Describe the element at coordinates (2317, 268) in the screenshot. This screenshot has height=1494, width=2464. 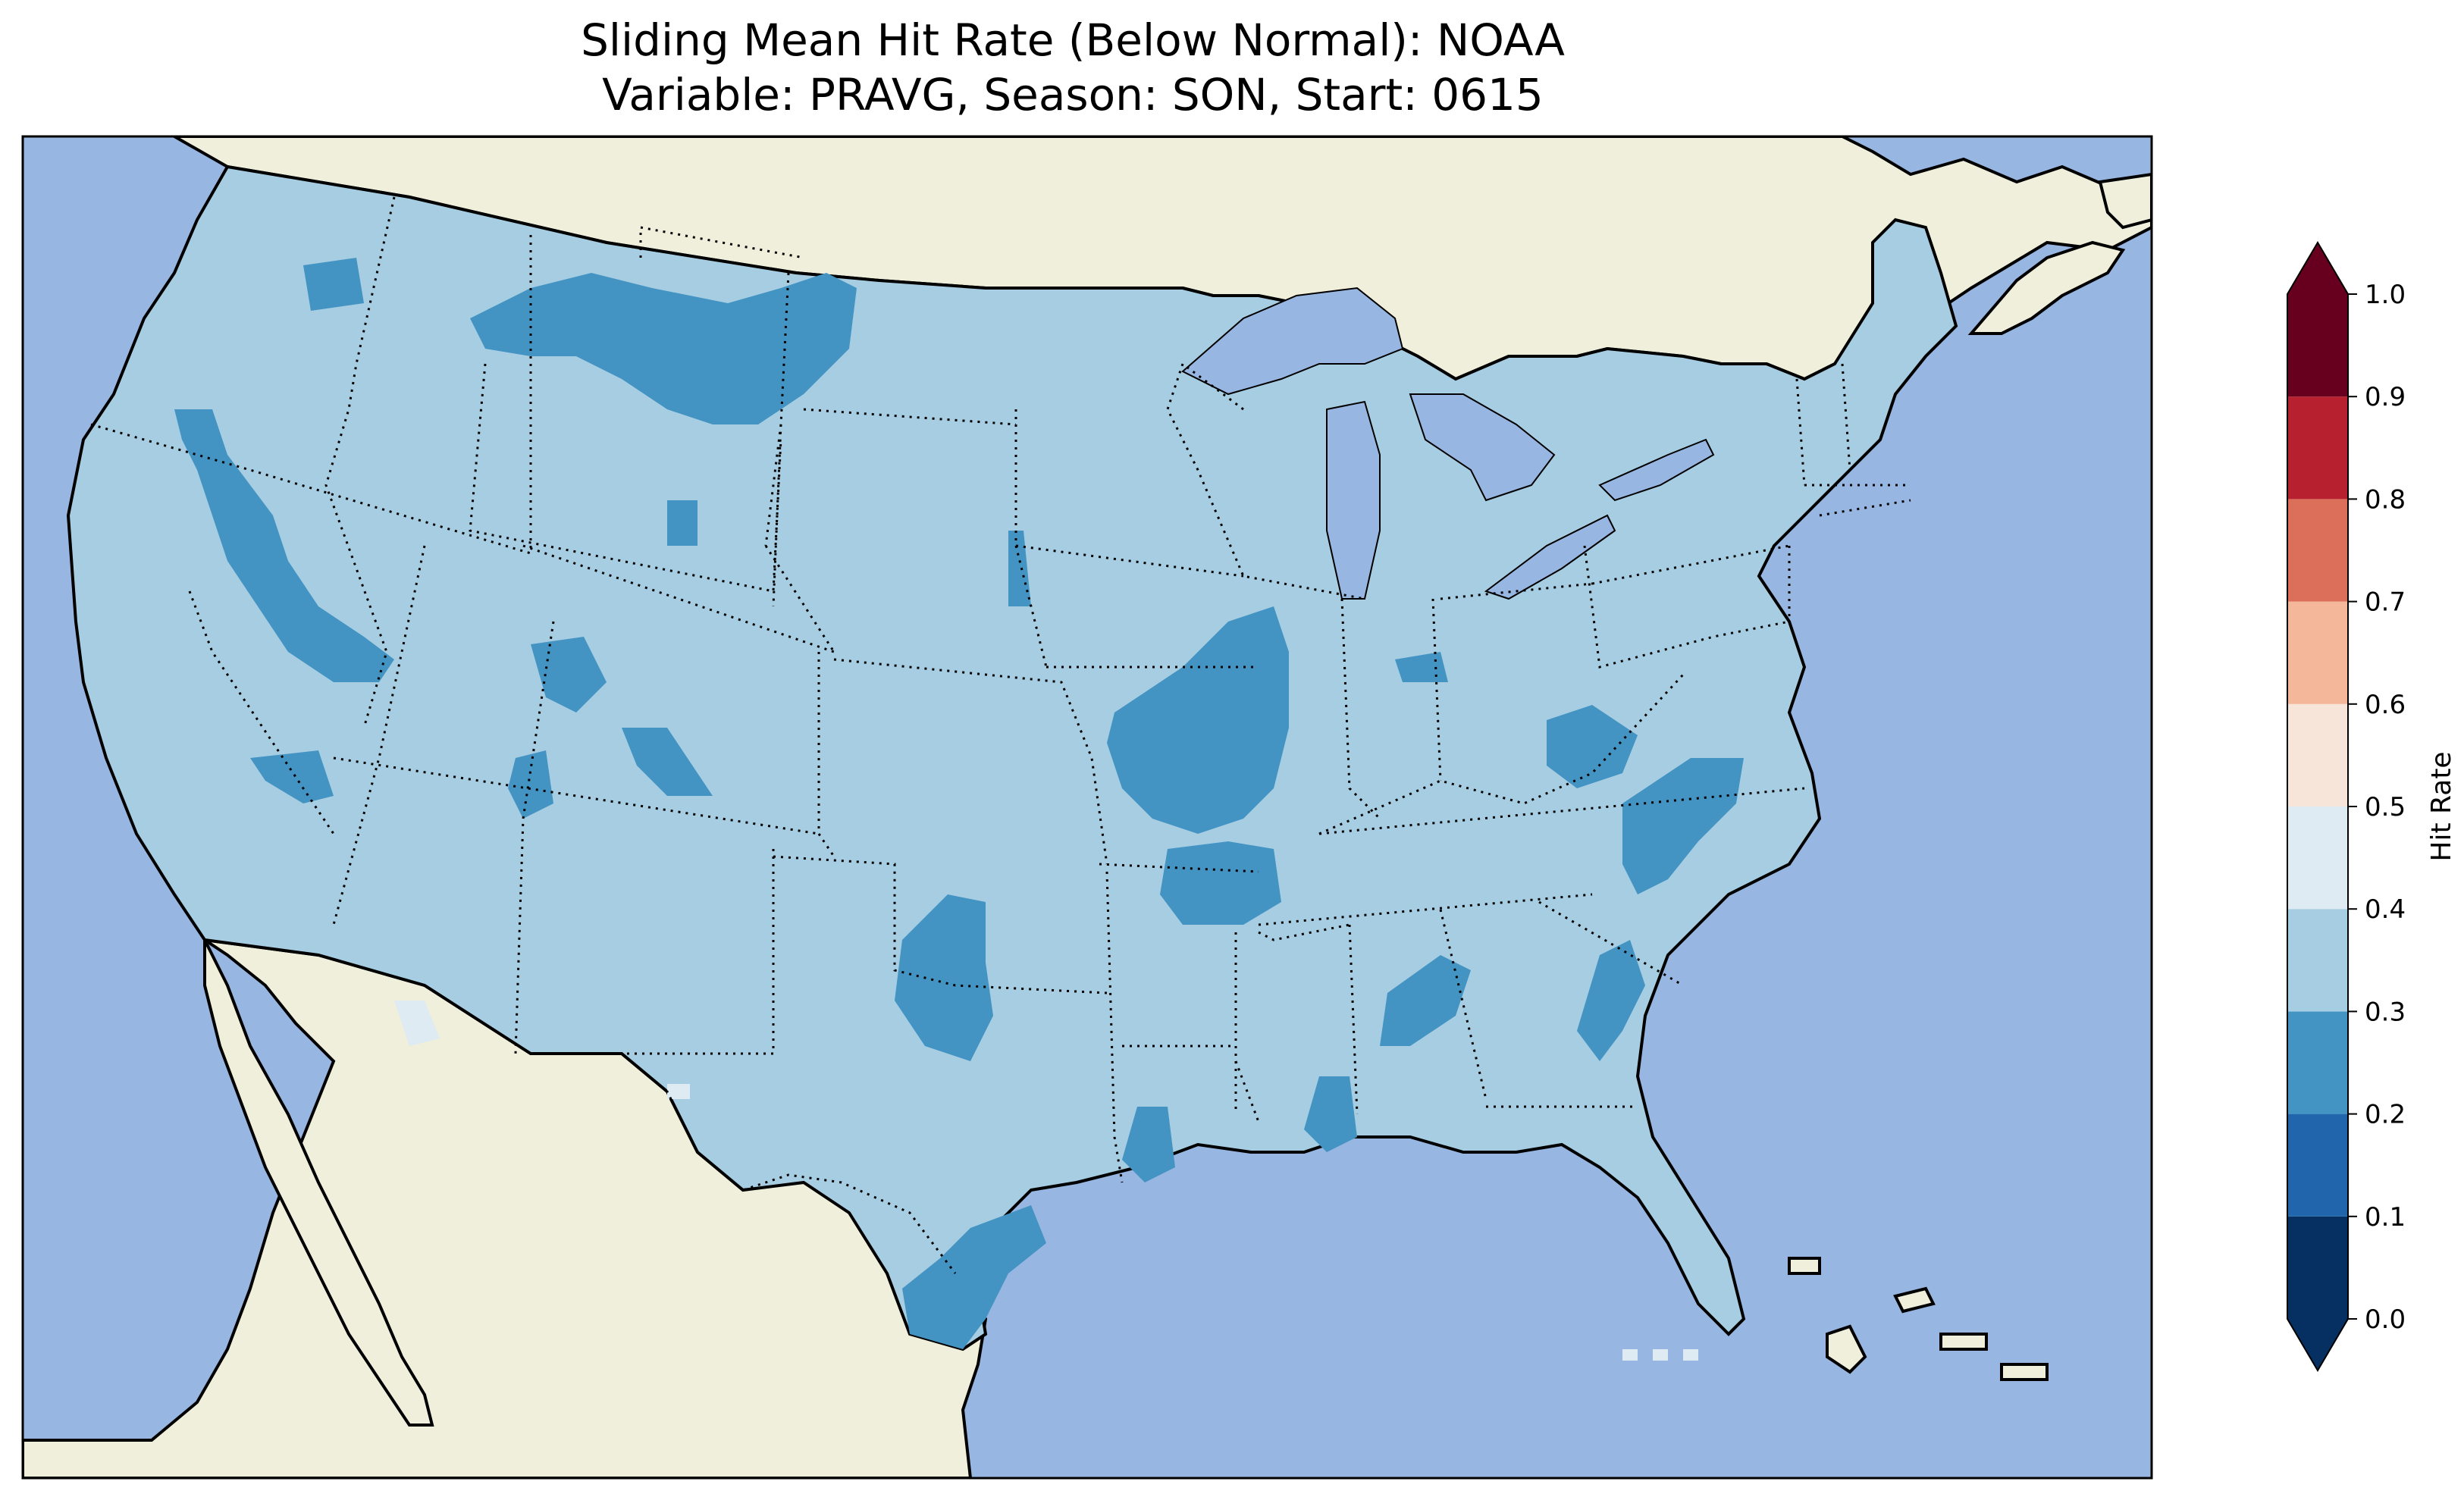
I see `colorbar-extend-top` at that location.